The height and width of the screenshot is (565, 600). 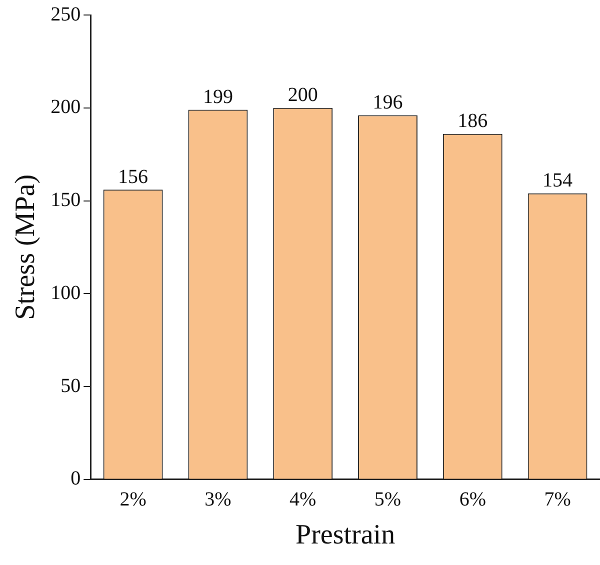 What do you see at coordinates (75, 479) in the screenshot?
I see `y-tick-label: 0` at bounding box center [75, 479].